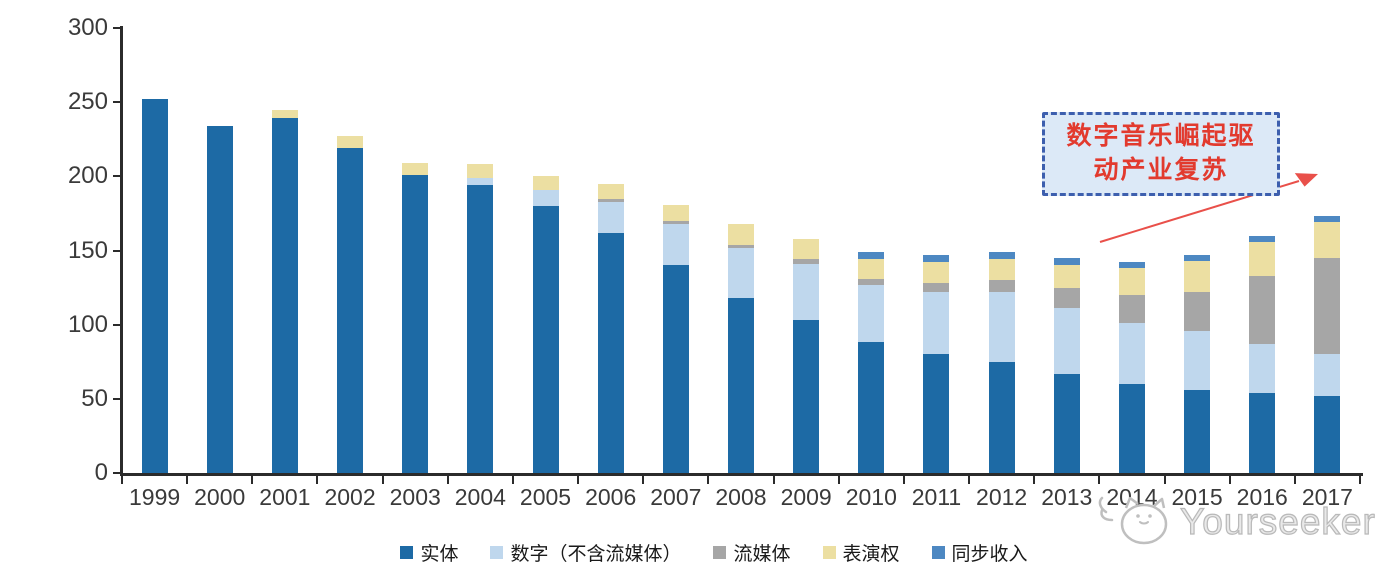 The width and height of the screenshot is (1398, 582). Describe the element at coordinates (1002, 497) in the screenshot. I see `x-axis-label: 2012` at that location.